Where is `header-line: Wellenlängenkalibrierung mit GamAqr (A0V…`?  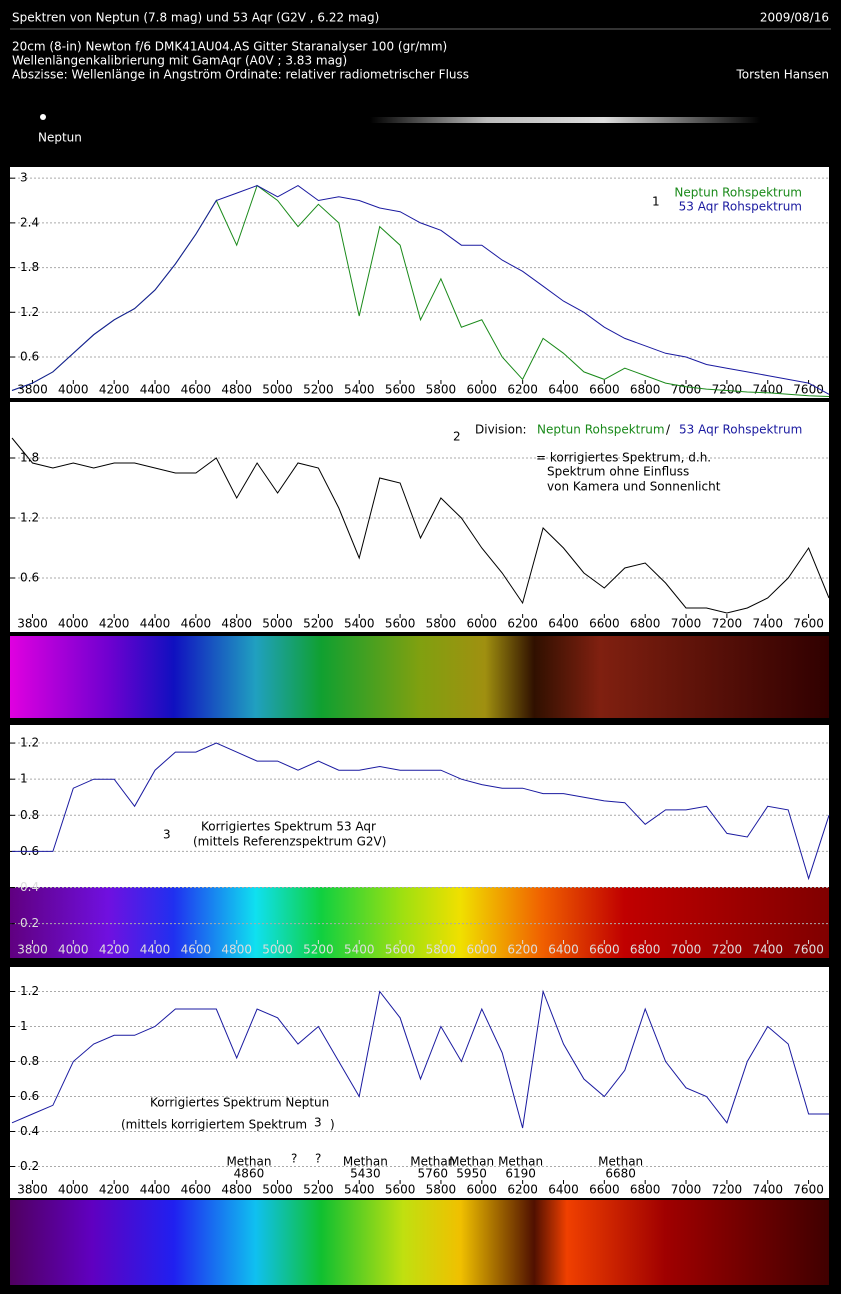
header-line: Wellenlängenkalibrierung mit GamAqr (A0V… is located at coordinates (179, 61).